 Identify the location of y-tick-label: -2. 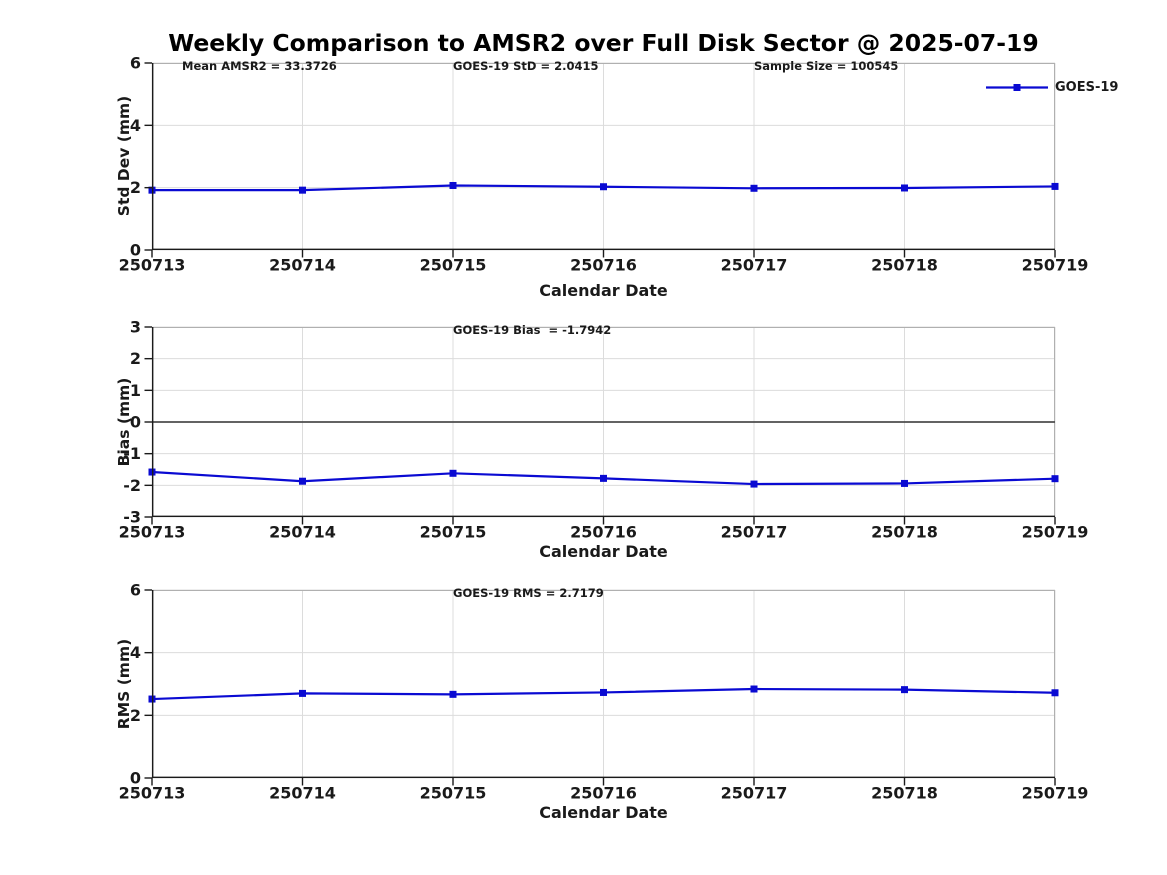
(132, 485).